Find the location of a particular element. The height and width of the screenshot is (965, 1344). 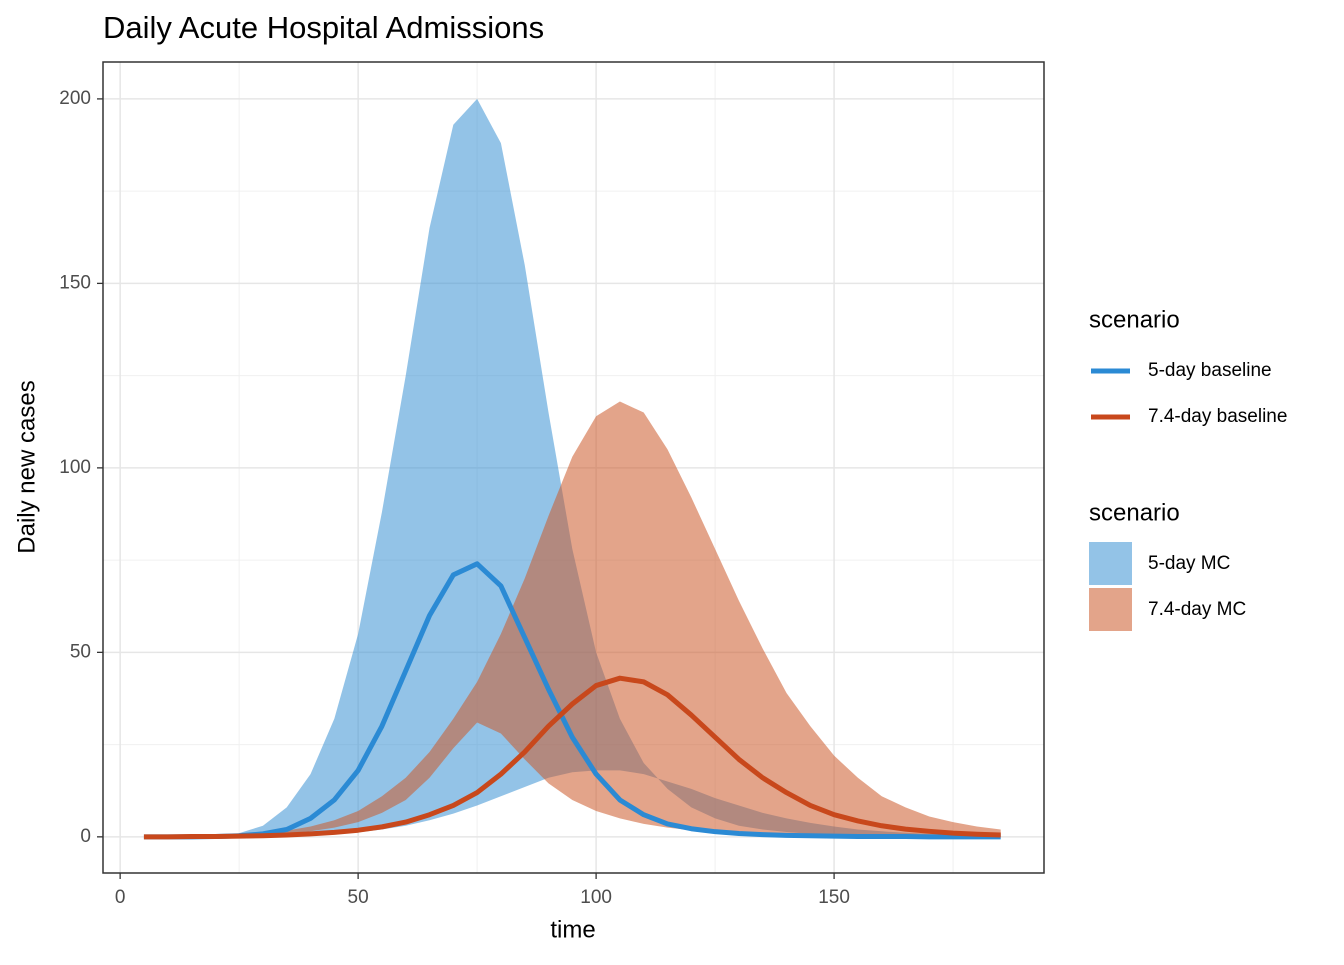

line is located at coordinates (572, 757).